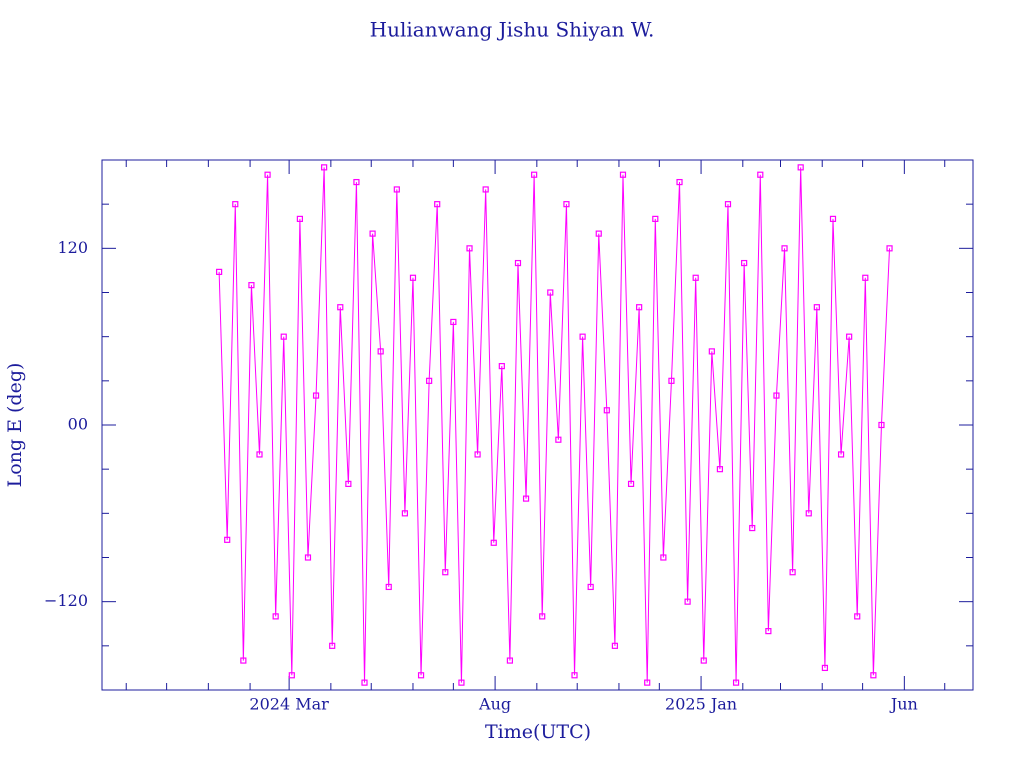 The height and width of the screenshot is (768, 1024). Describe the element at coordinates (78, 424) in the screenshot. I see `y-tick-label: 00` at that location.